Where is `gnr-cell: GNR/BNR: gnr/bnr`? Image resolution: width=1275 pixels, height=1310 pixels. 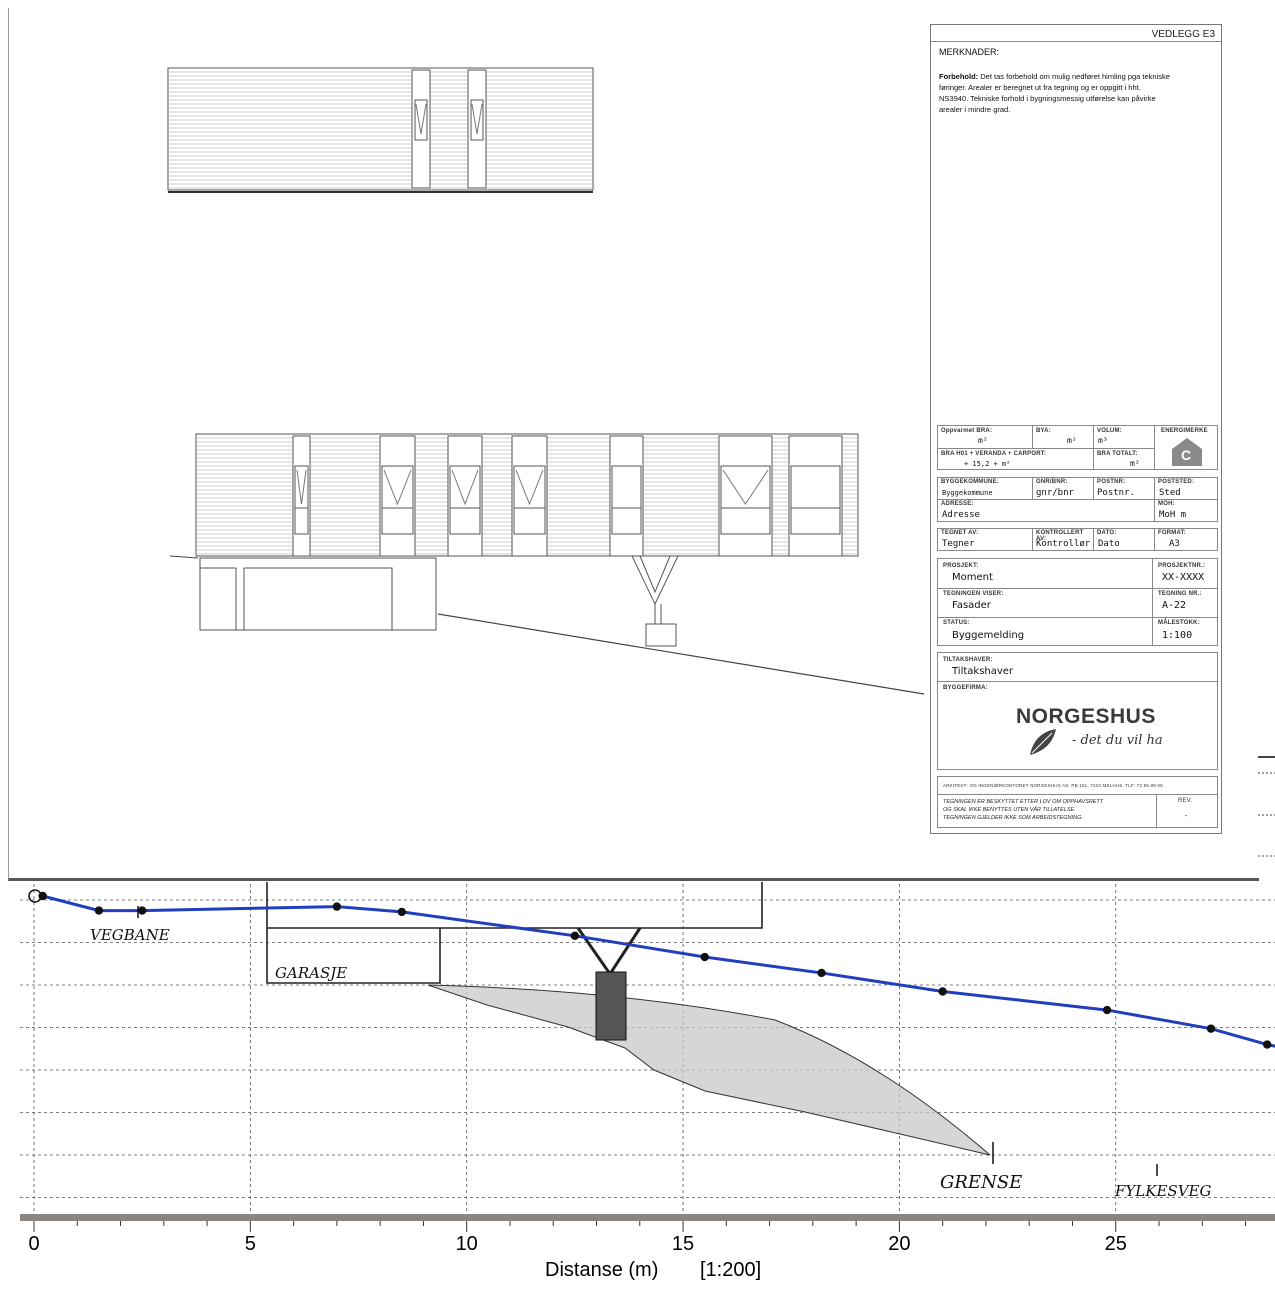
gnr-cell: GNR/BNR: gnr/bnr is located at coordinates (1063, 488).